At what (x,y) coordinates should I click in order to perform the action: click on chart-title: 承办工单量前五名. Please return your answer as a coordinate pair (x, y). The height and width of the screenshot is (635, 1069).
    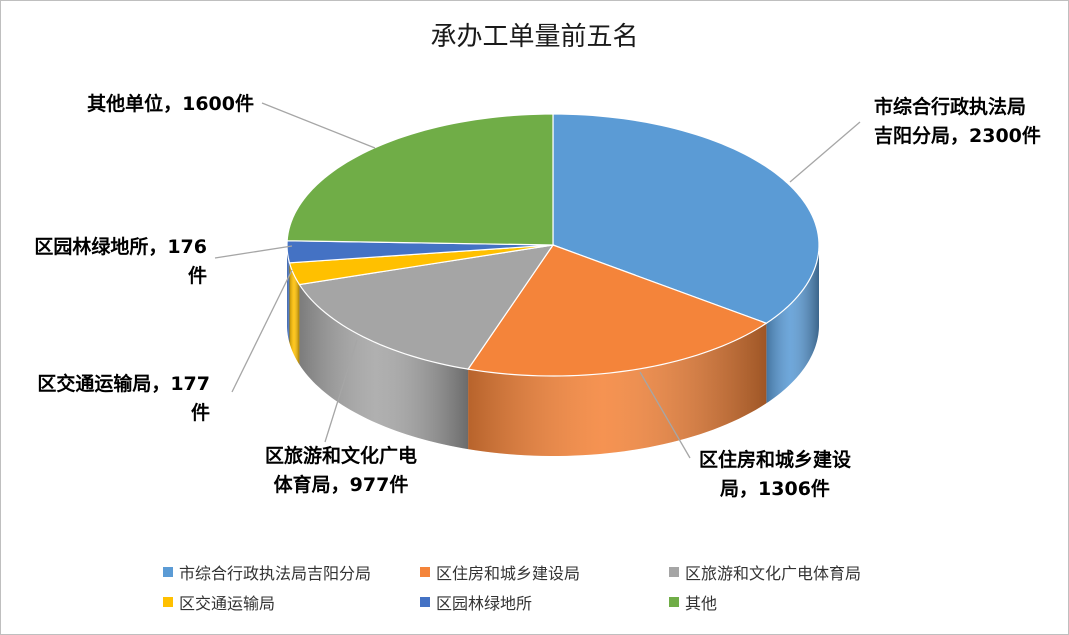
    Looking at the image, I should click on (534, 37).